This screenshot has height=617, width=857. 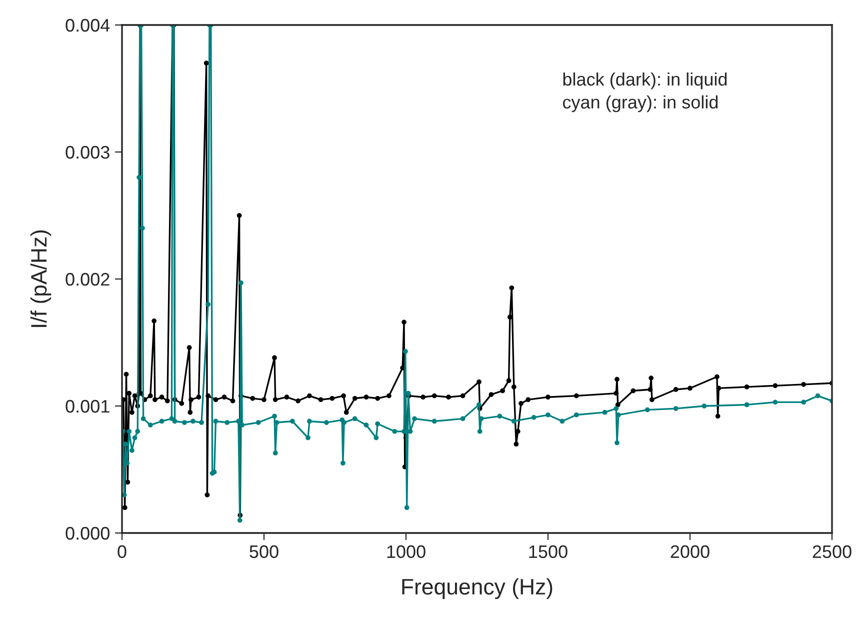 I want to click on x-tick-label: 2500, so click(x=832, y=551).